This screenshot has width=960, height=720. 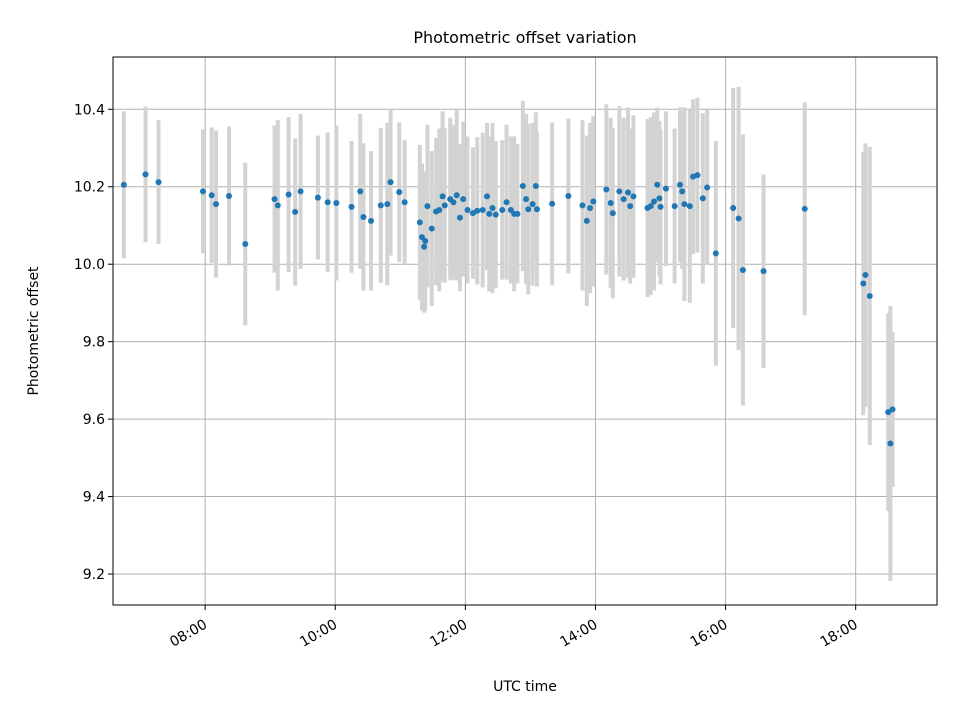 I want to click on y-tick-label: 9.8, so click(x=94, y=343).